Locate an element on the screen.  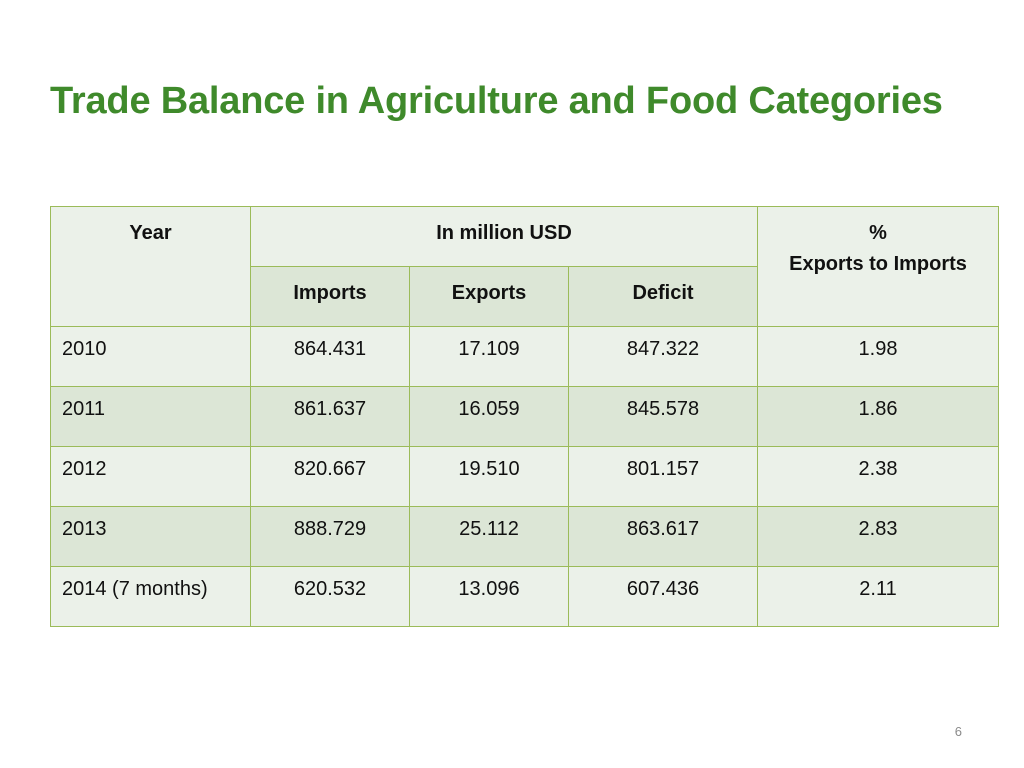
table-row: 2013 888.729 25.112 863.617 2.83 is located at coordinates (525, 536).